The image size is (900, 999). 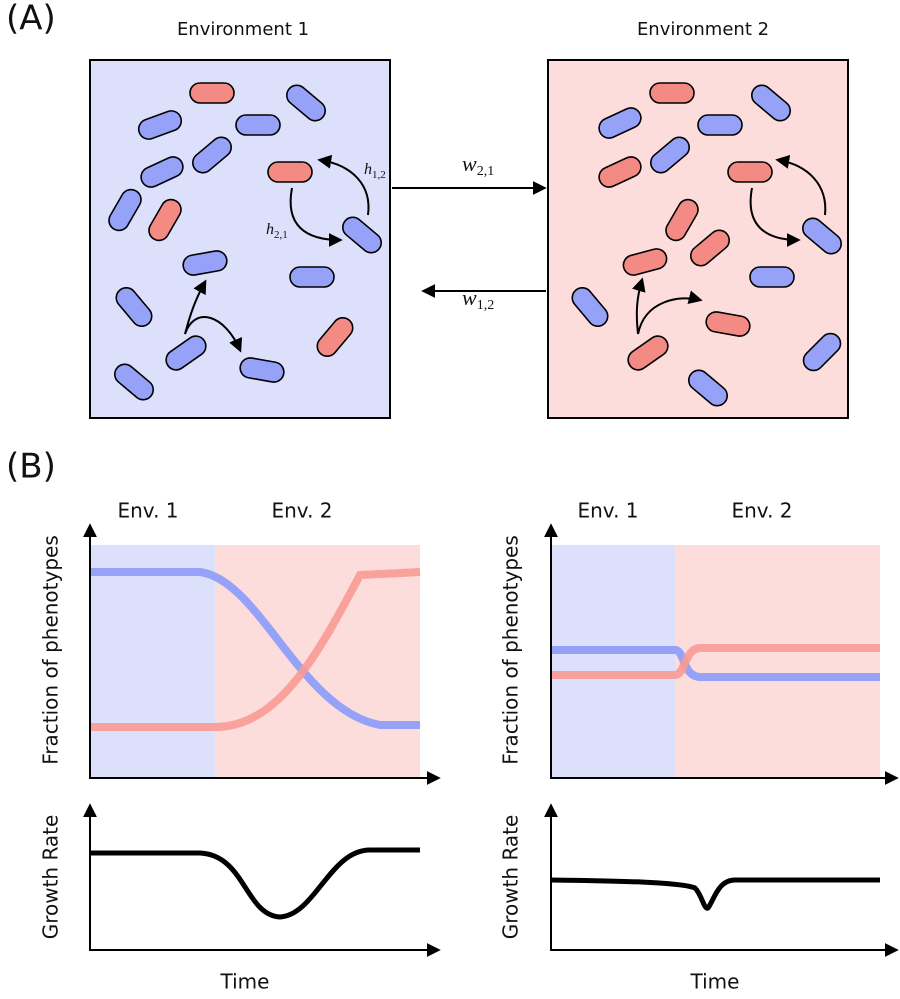 What do you see at coordinates (31, 467) in the screenshot?
I see `panel-label: (B)` at bounding box center [31, 467].